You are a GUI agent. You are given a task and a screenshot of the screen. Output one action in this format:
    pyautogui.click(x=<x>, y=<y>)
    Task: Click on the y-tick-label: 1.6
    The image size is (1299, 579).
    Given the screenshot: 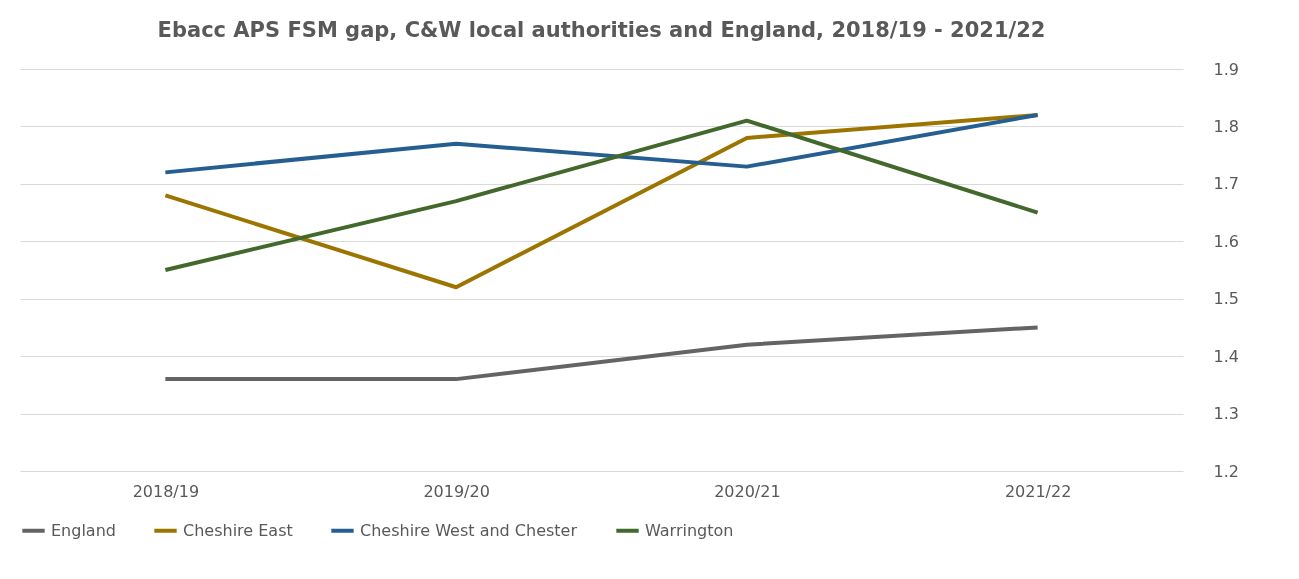 What is the action you would take?
    pyautogui.click(x=1226, y=241)
    